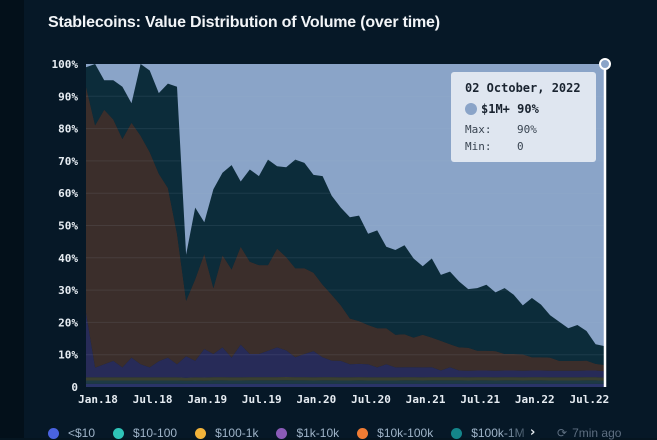  Describe the element at coordinates (520, 146) in the screenshot. I see `tooltip-min-value: 0` at that location.